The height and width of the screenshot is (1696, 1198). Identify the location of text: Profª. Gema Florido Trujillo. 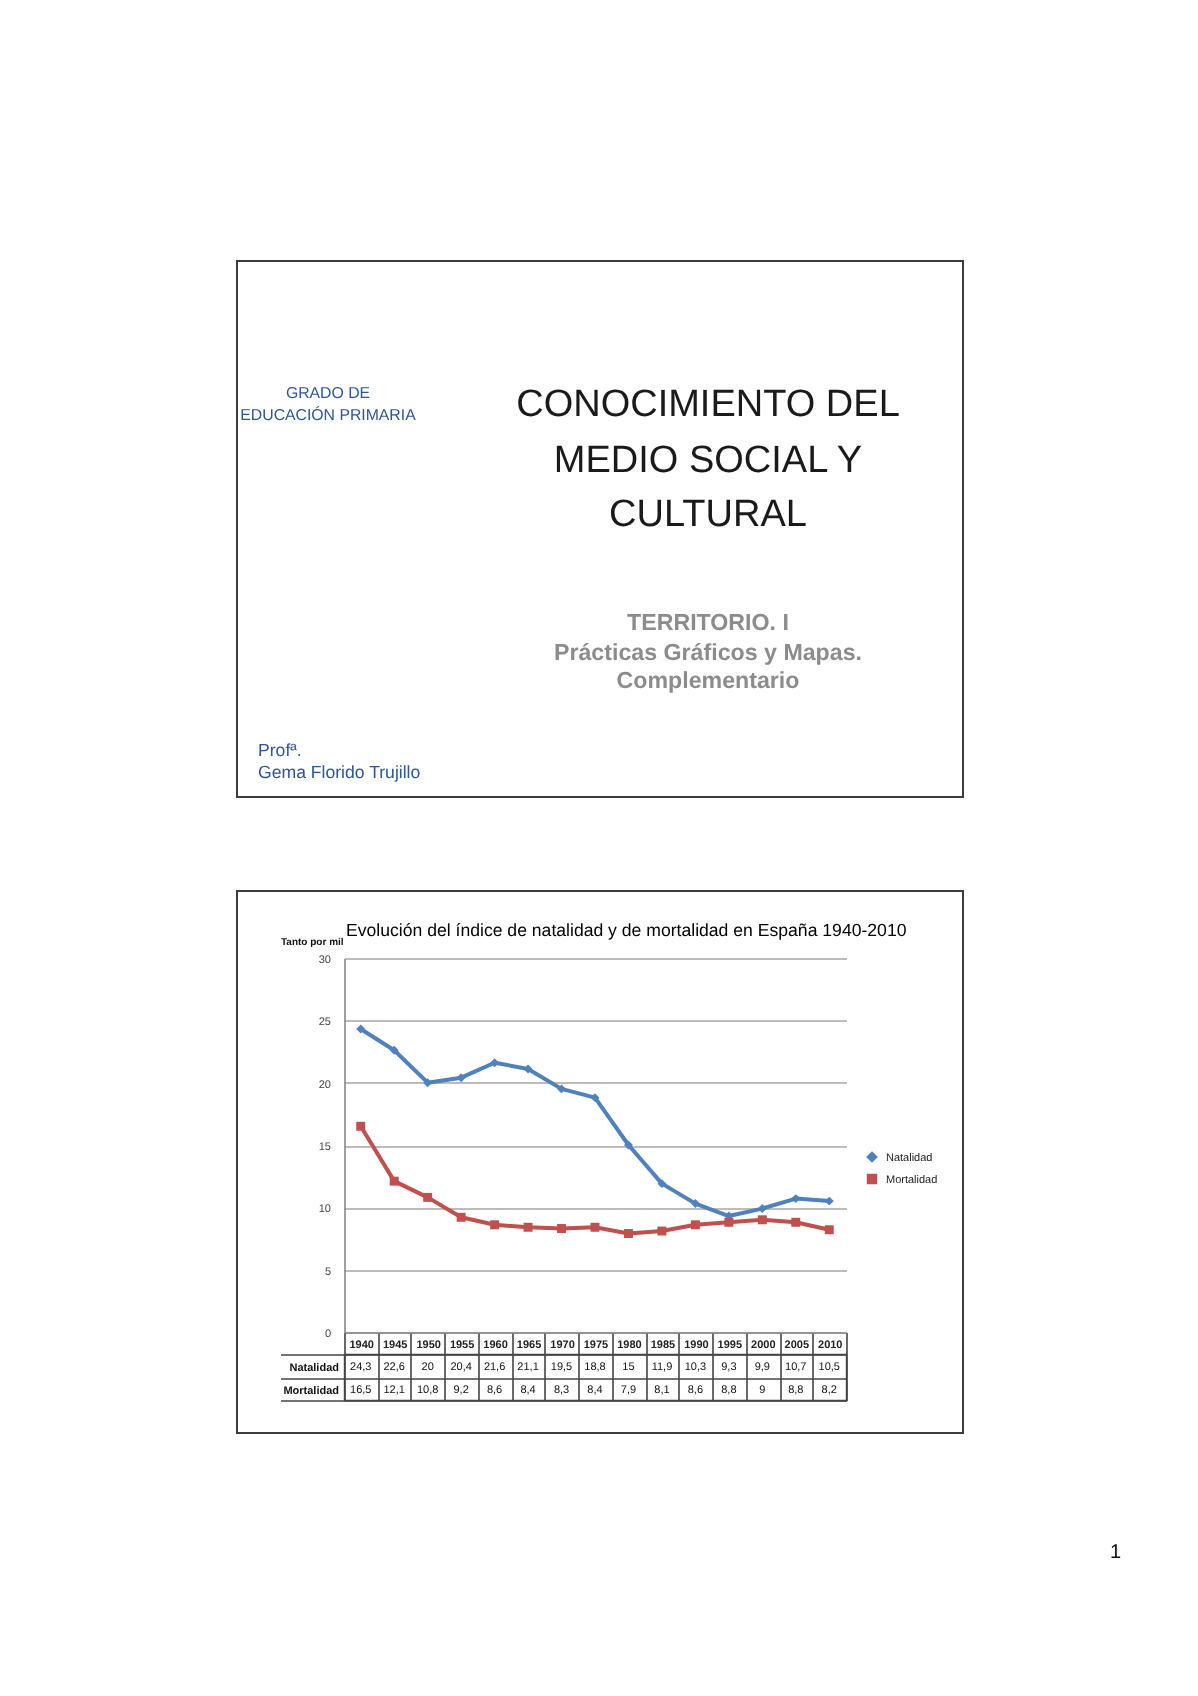
(339, 762).